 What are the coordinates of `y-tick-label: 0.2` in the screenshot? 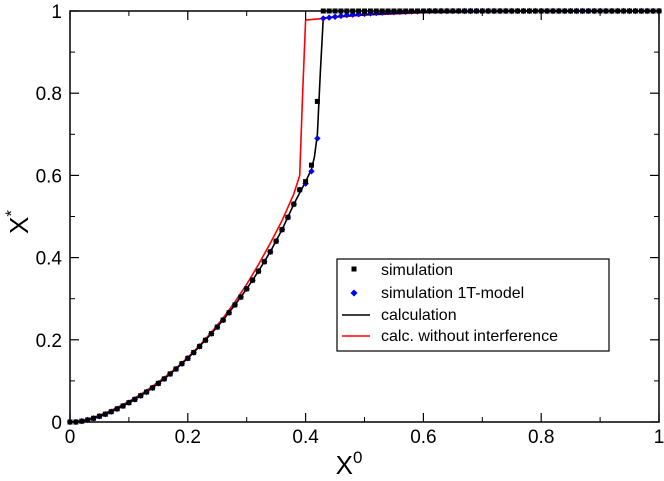 It's located at (49, 341).